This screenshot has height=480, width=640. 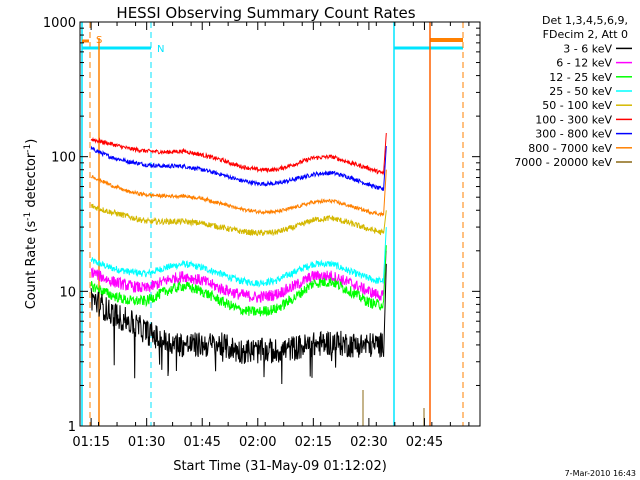 I want to click on legend-label: 12 - 25 keV, so click(x=580, y=77).